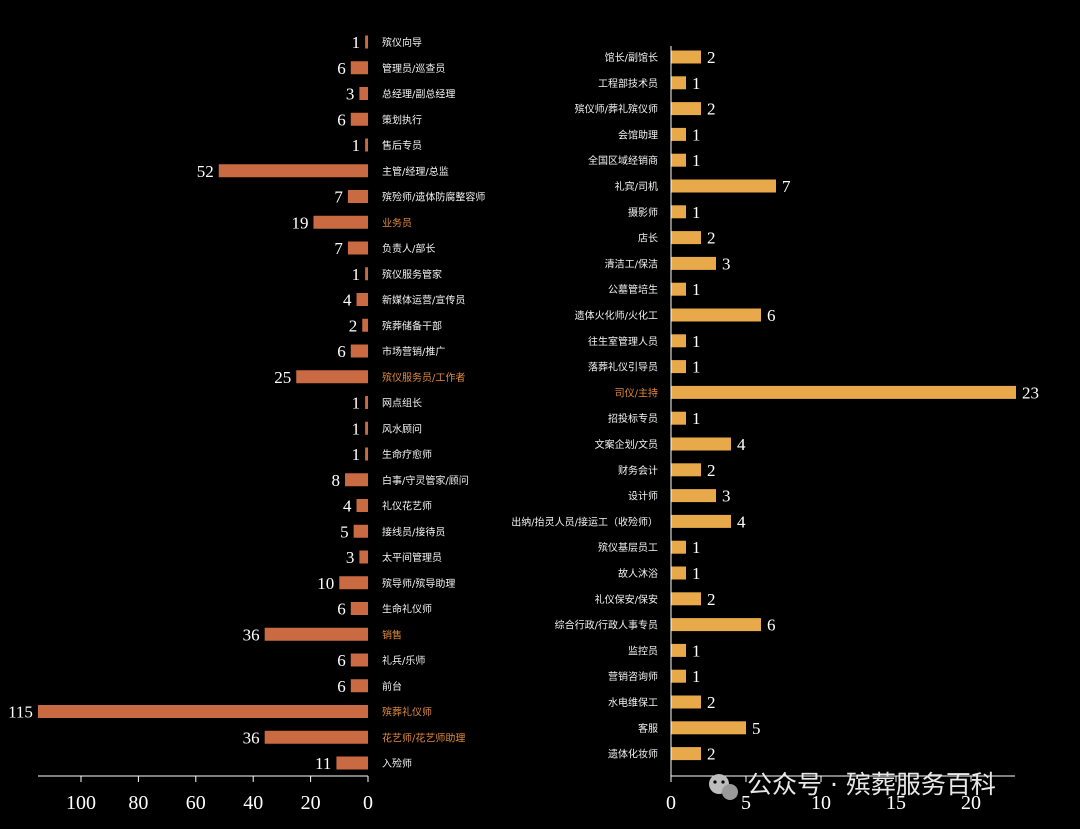  What do you see at coordinates (623, 367) in the screenshot?
I see `right-category-label: 落葬礼仪引导员` at bounding box center [623, 367].